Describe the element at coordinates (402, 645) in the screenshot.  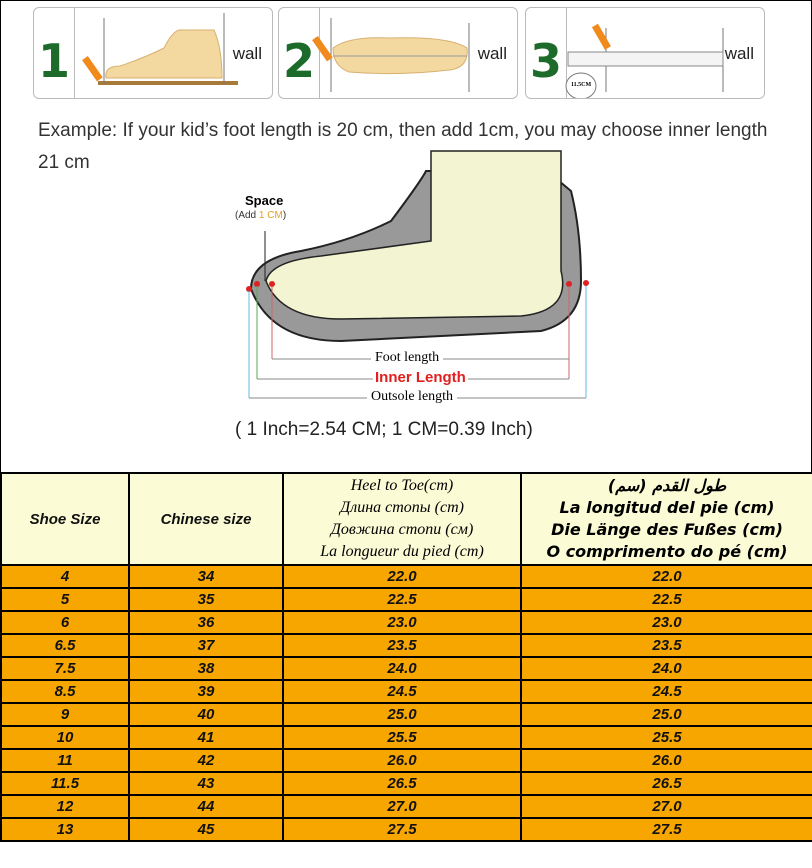
I see `heel-to-toe-cell: 23.5` at that location.